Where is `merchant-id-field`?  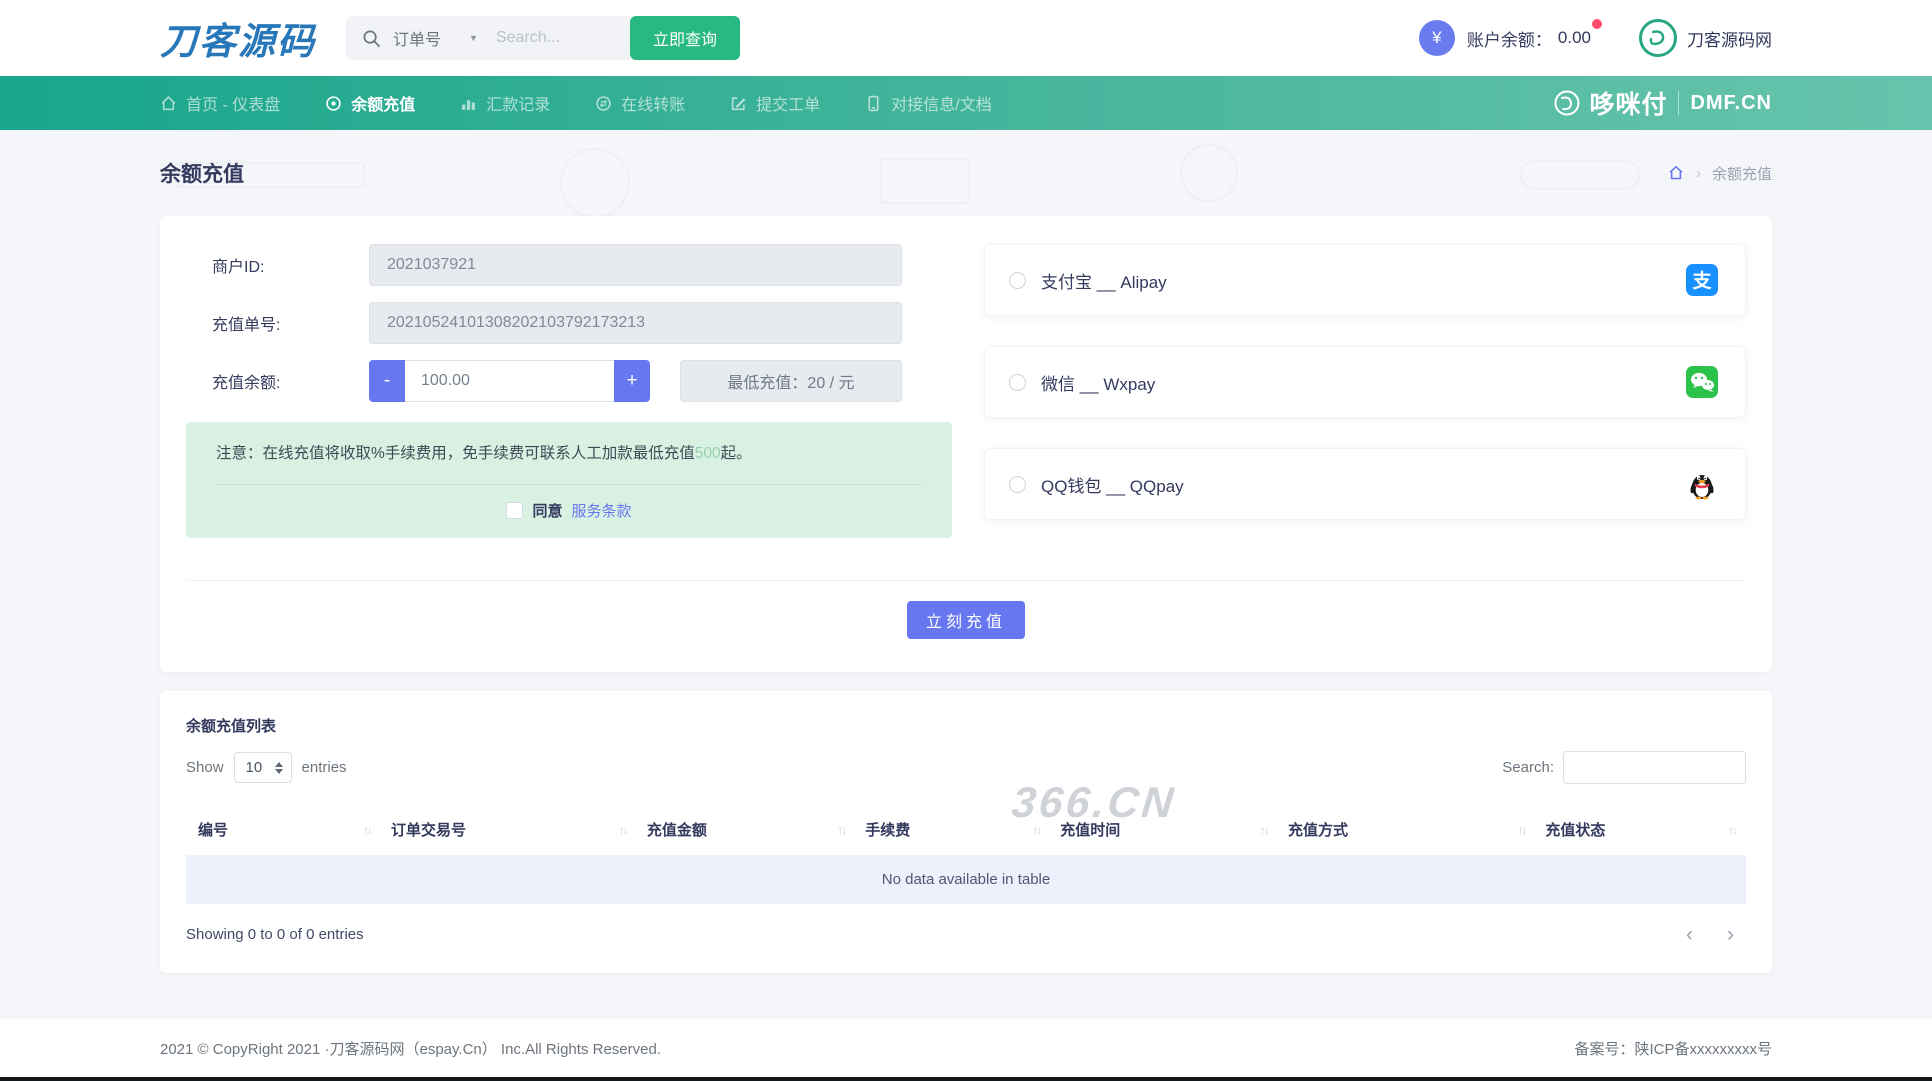 merchant-id-field is located at coordinates (635, 265).